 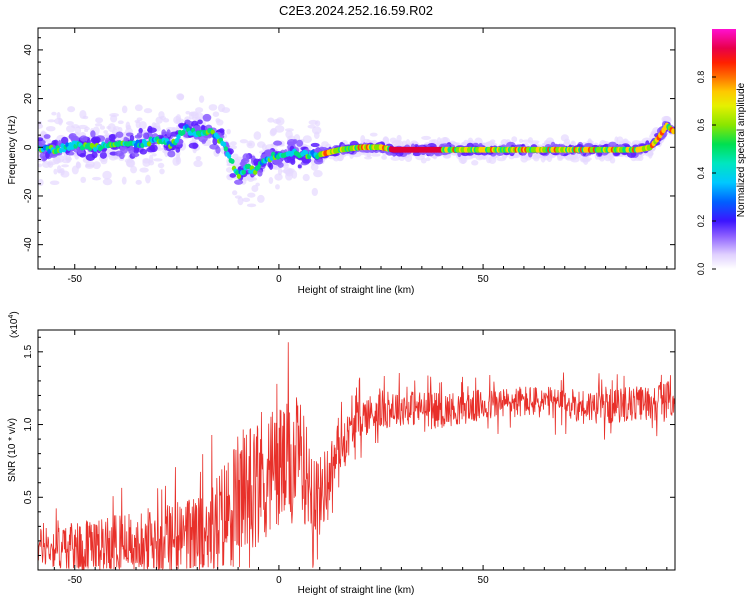 I want to click on colorbar-tick-label: 0.2, so click(x=701, y=221).